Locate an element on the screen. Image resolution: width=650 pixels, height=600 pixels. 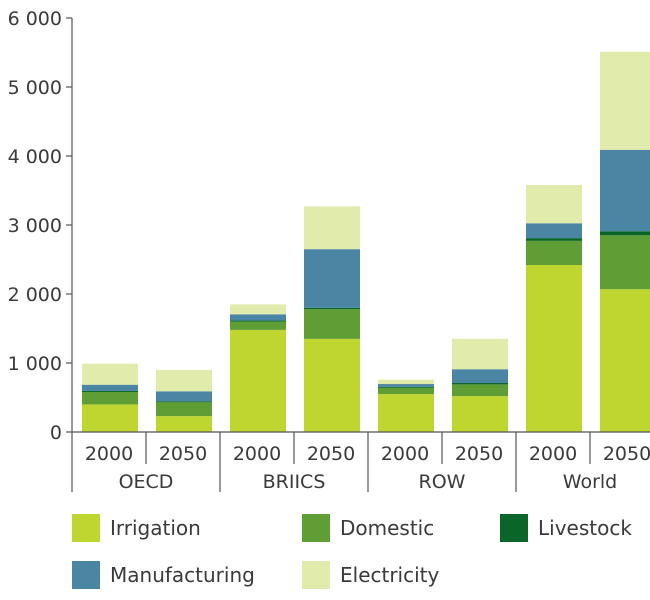
legend-item-livestock: Livestock is located at coordinates (566, 528).